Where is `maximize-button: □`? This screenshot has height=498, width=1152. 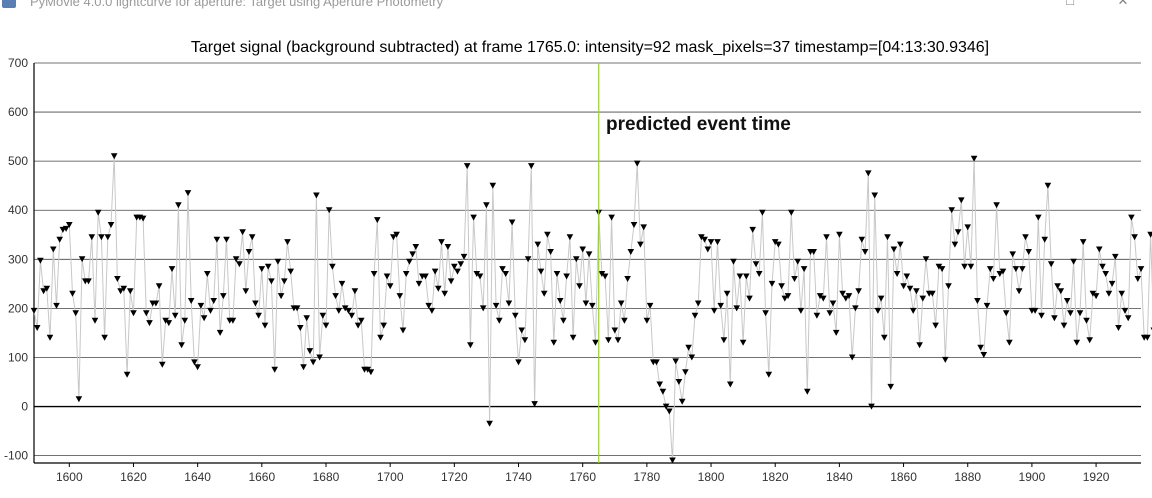 maximize-button: □ is located at coordinates (1070, 4).